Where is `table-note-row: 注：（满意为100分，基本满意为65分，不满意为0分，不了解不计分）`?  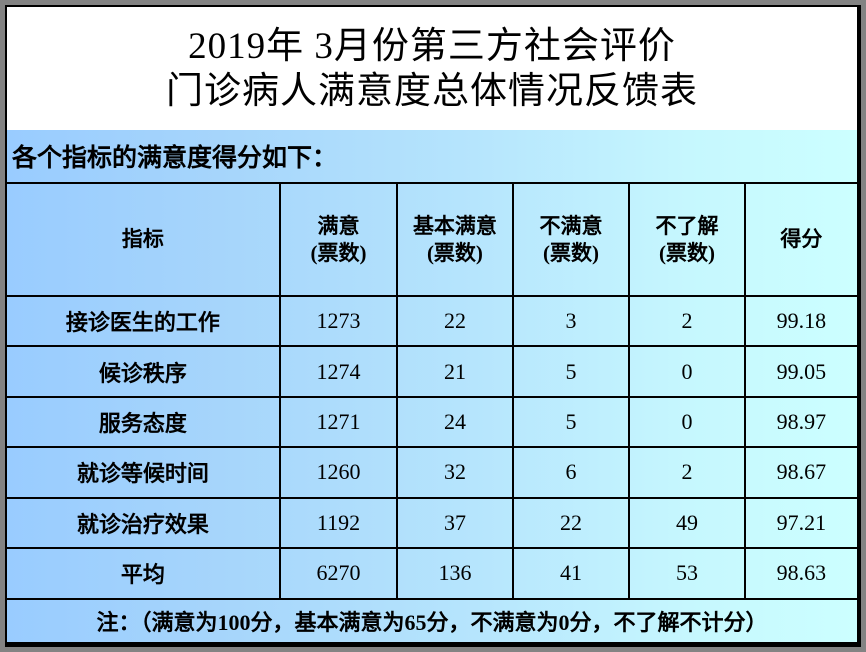 table-note-row: 注：（满意为100分，基本满意为65分，不满意为0分，不了解不计分） is located at coordinates (432, 619).